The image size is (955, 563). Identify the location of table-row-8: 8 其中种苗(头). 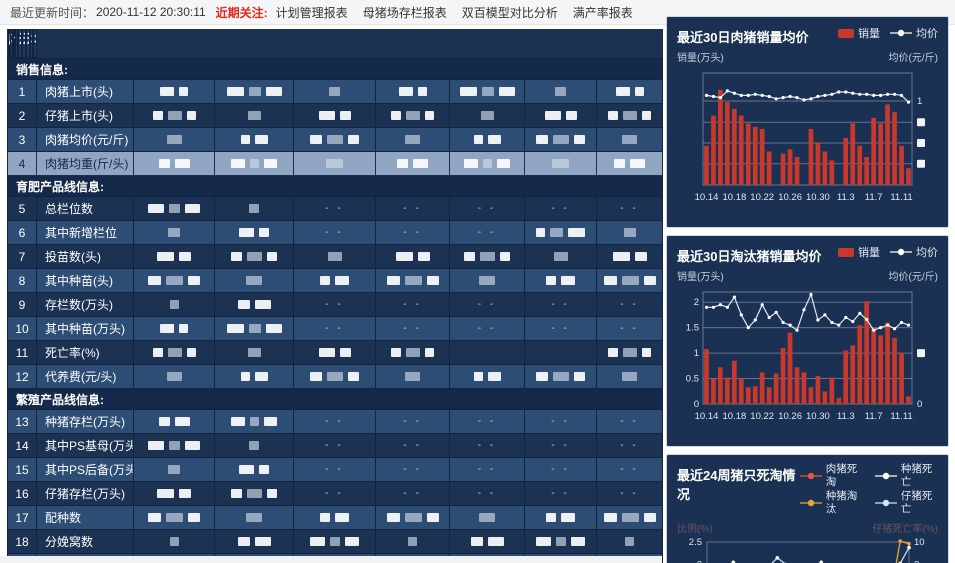
(335, 280).